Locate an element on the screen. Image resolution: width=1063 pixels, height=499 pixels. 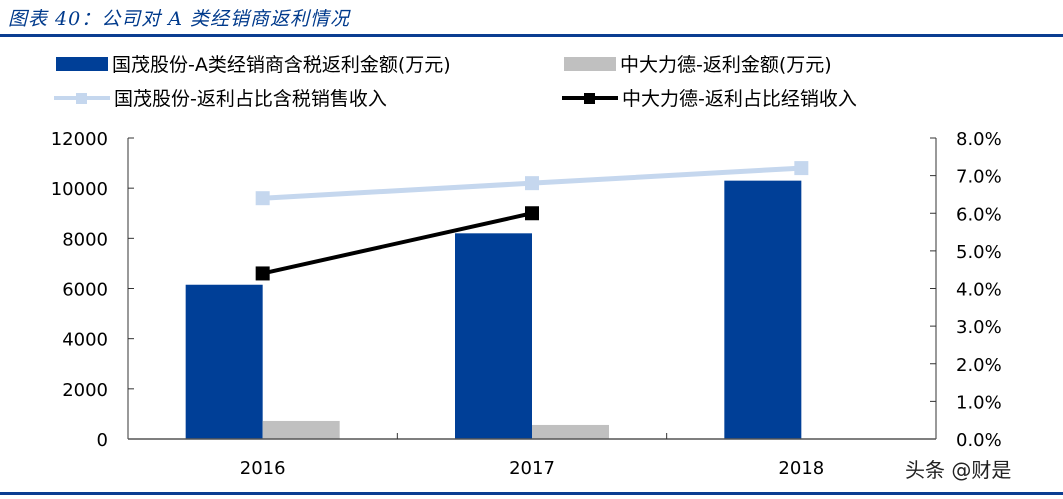
legend-label: 中大力德-返利金额(万元) is located at coordinates (726, 65).